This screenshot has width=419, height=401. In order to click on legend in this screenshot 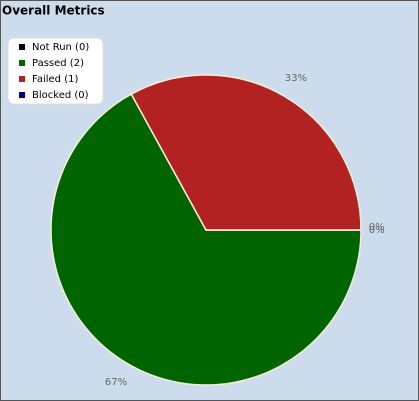, I will do `click(55, 71)`.